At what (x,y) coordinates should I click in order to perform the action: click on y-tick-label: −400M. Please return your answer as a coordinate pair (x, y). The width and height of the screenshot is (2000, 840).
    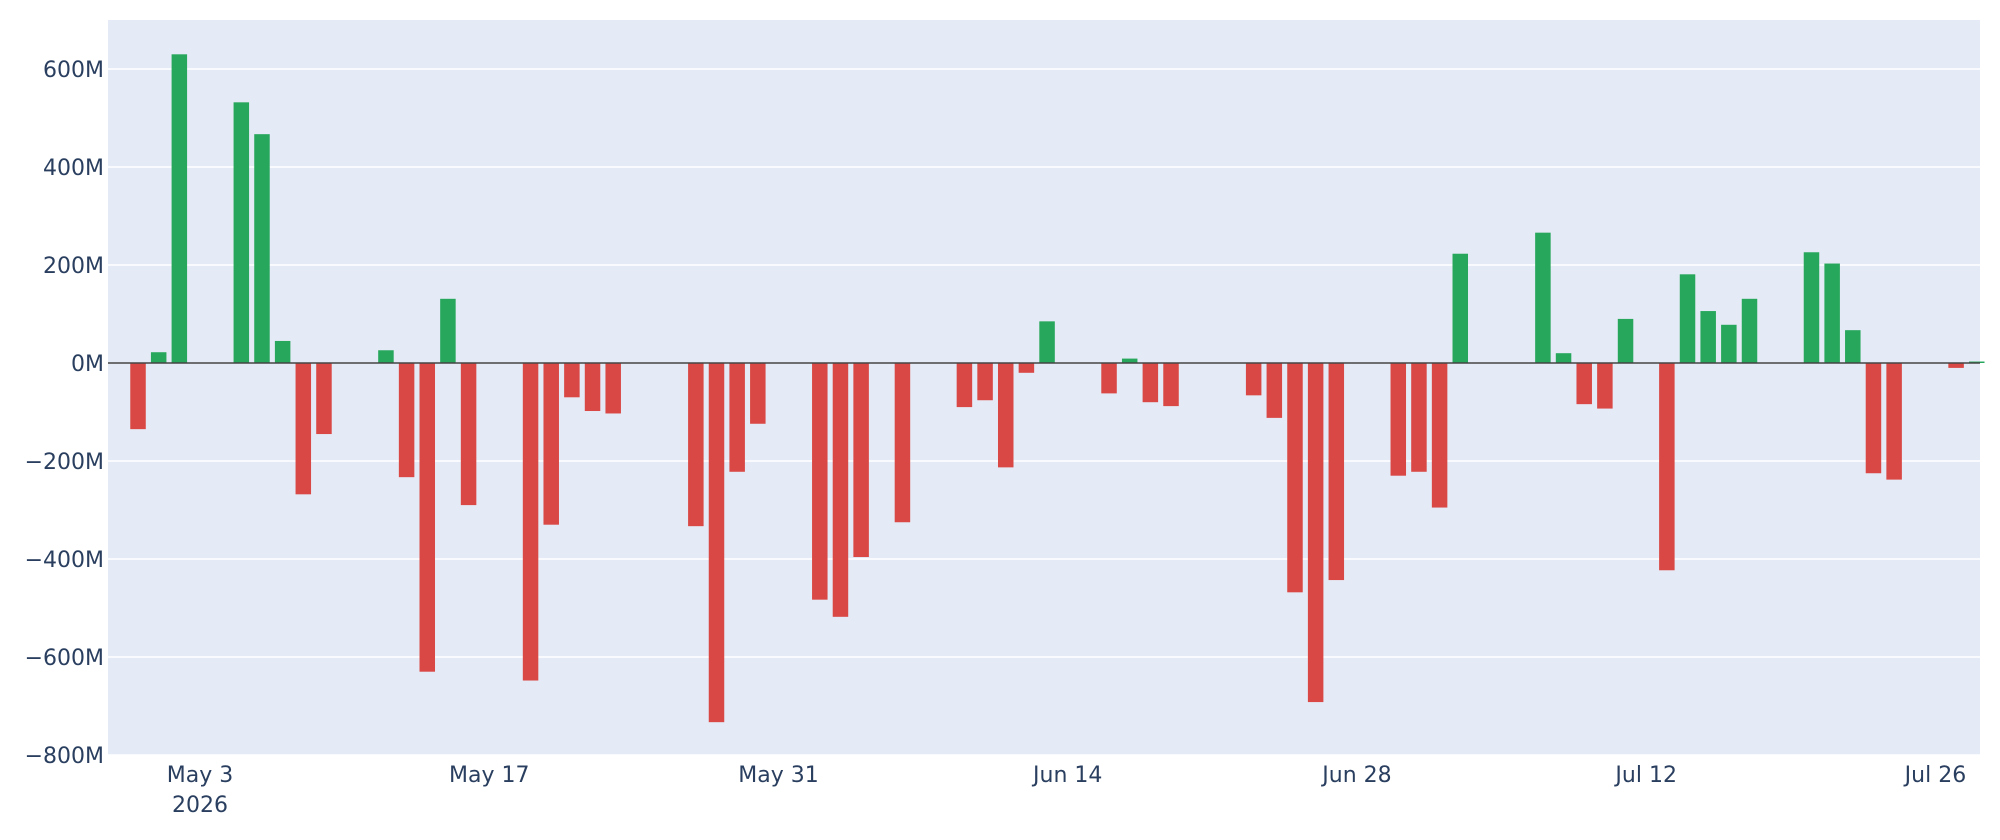
    Looking at the image, I should click on (64, 560).